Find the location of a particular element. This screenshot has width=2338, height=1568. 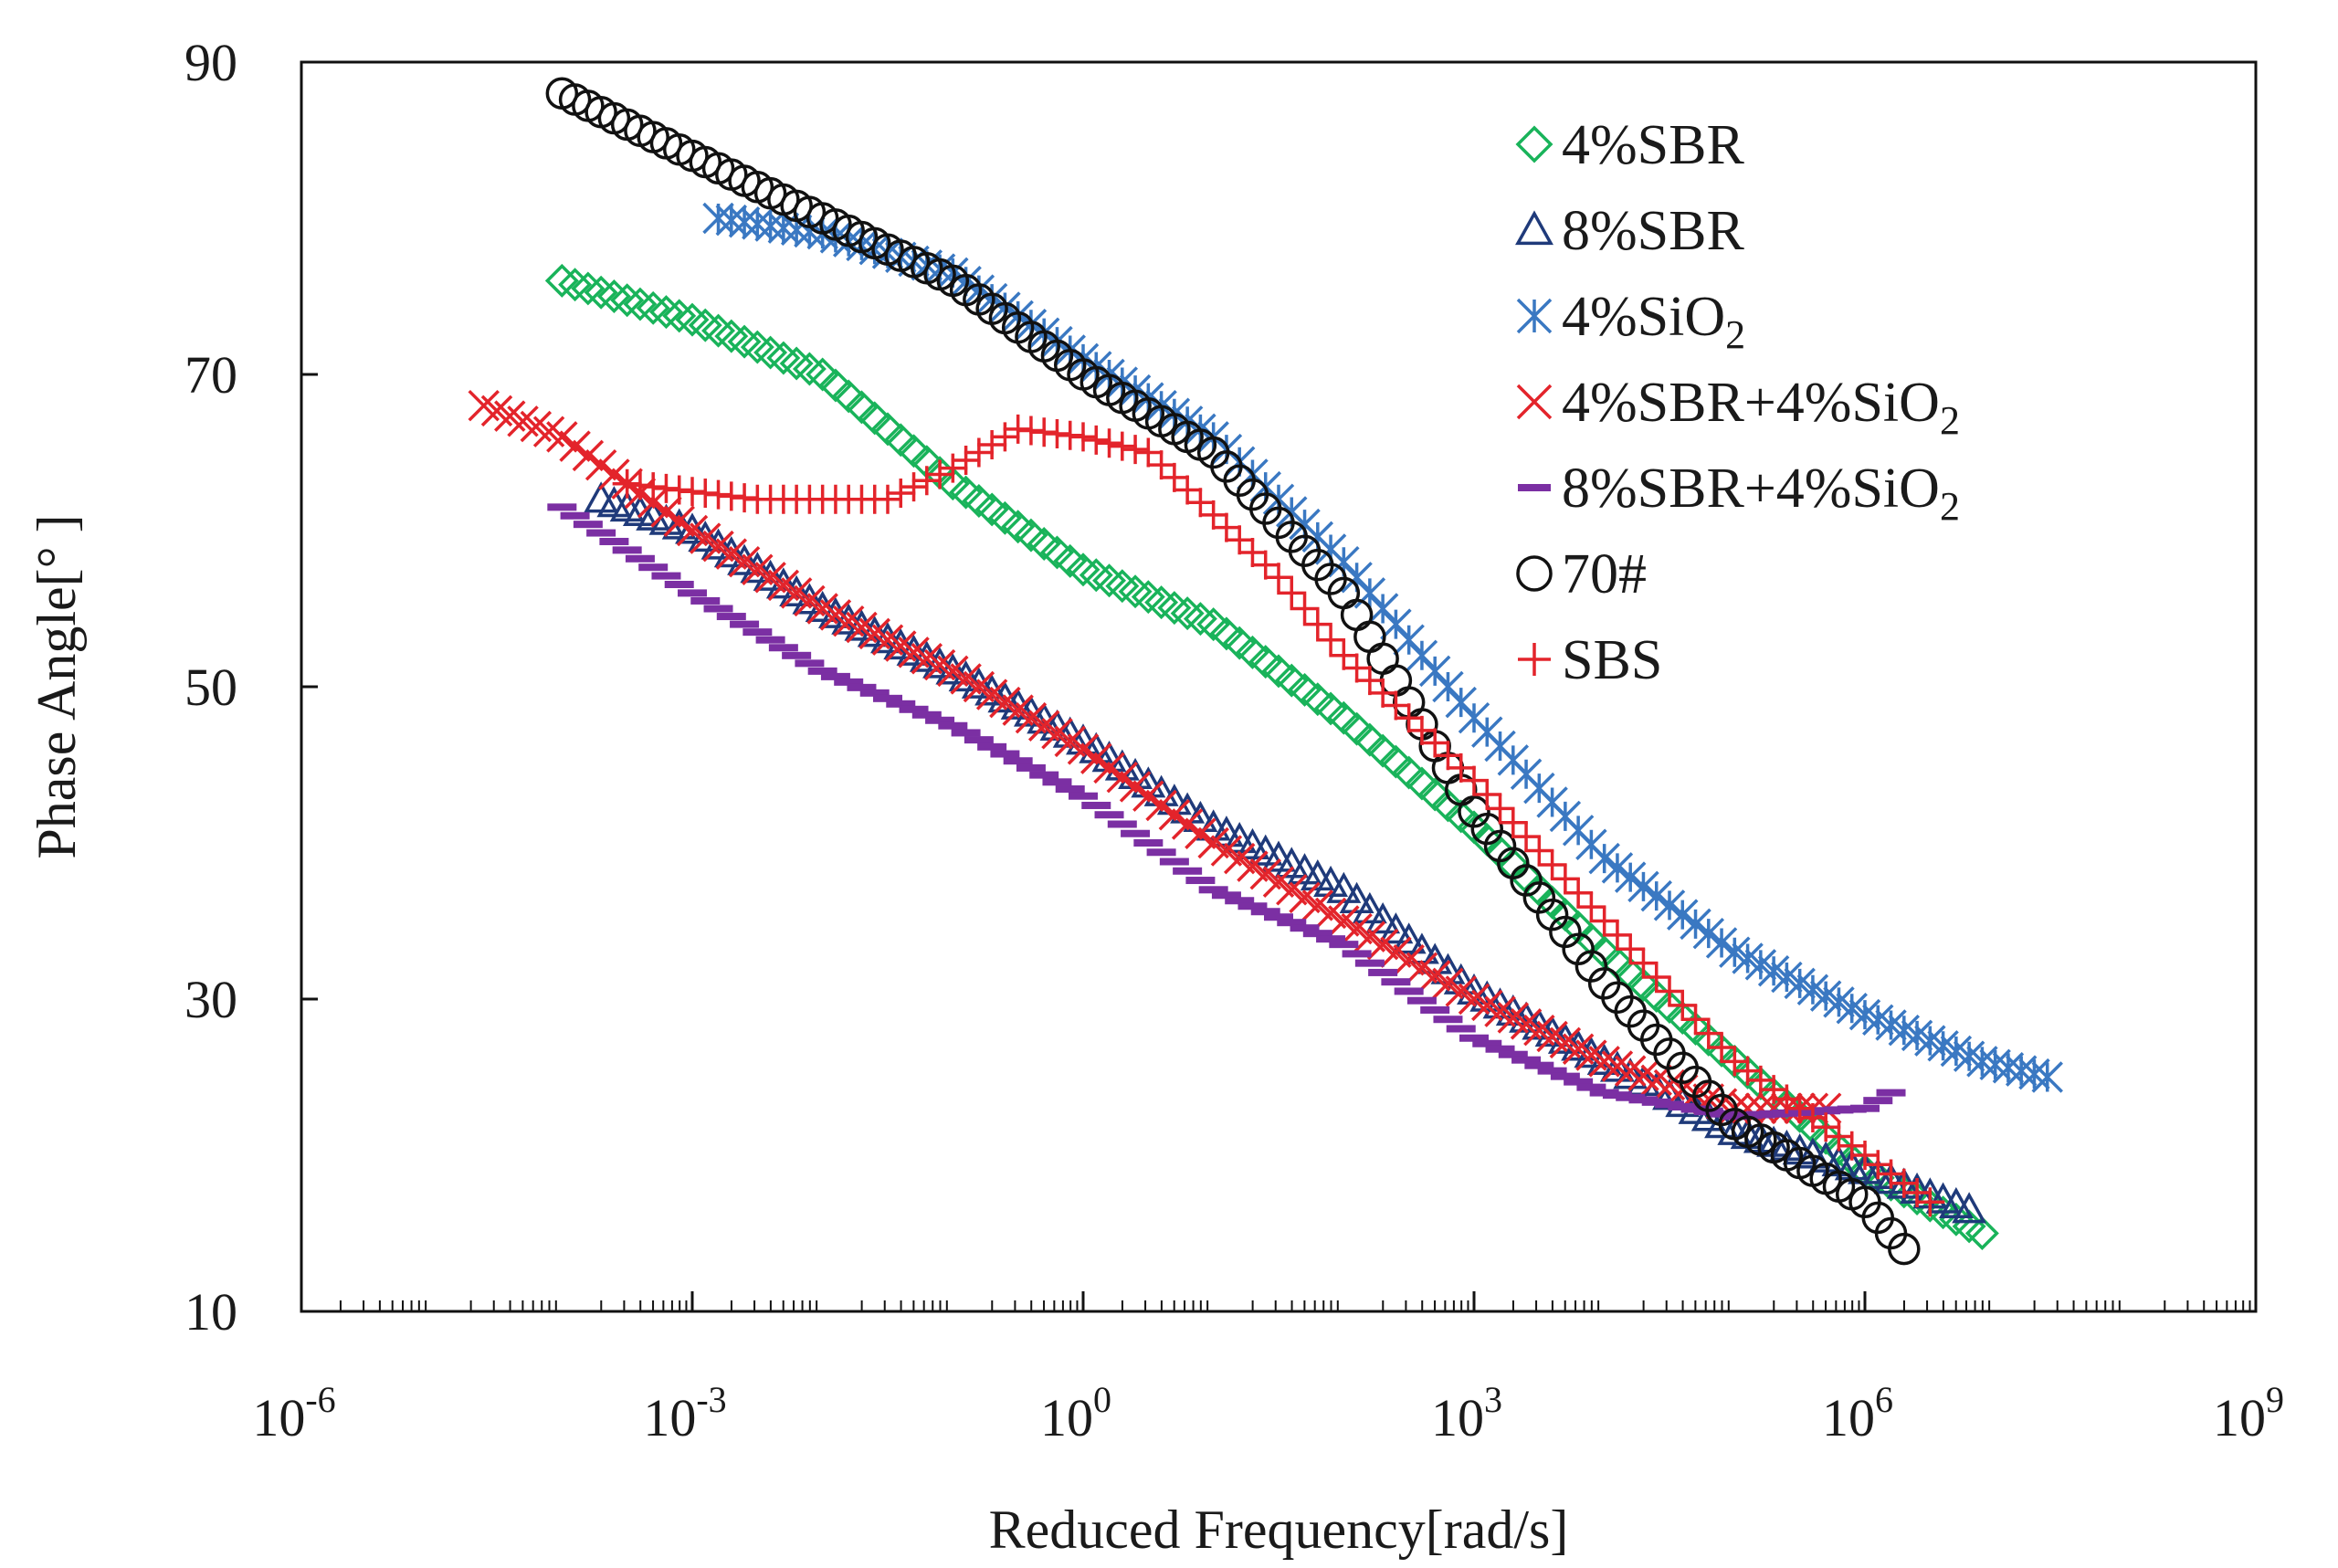

y-tick-label: 10 is located at coordinates (210, 1312).